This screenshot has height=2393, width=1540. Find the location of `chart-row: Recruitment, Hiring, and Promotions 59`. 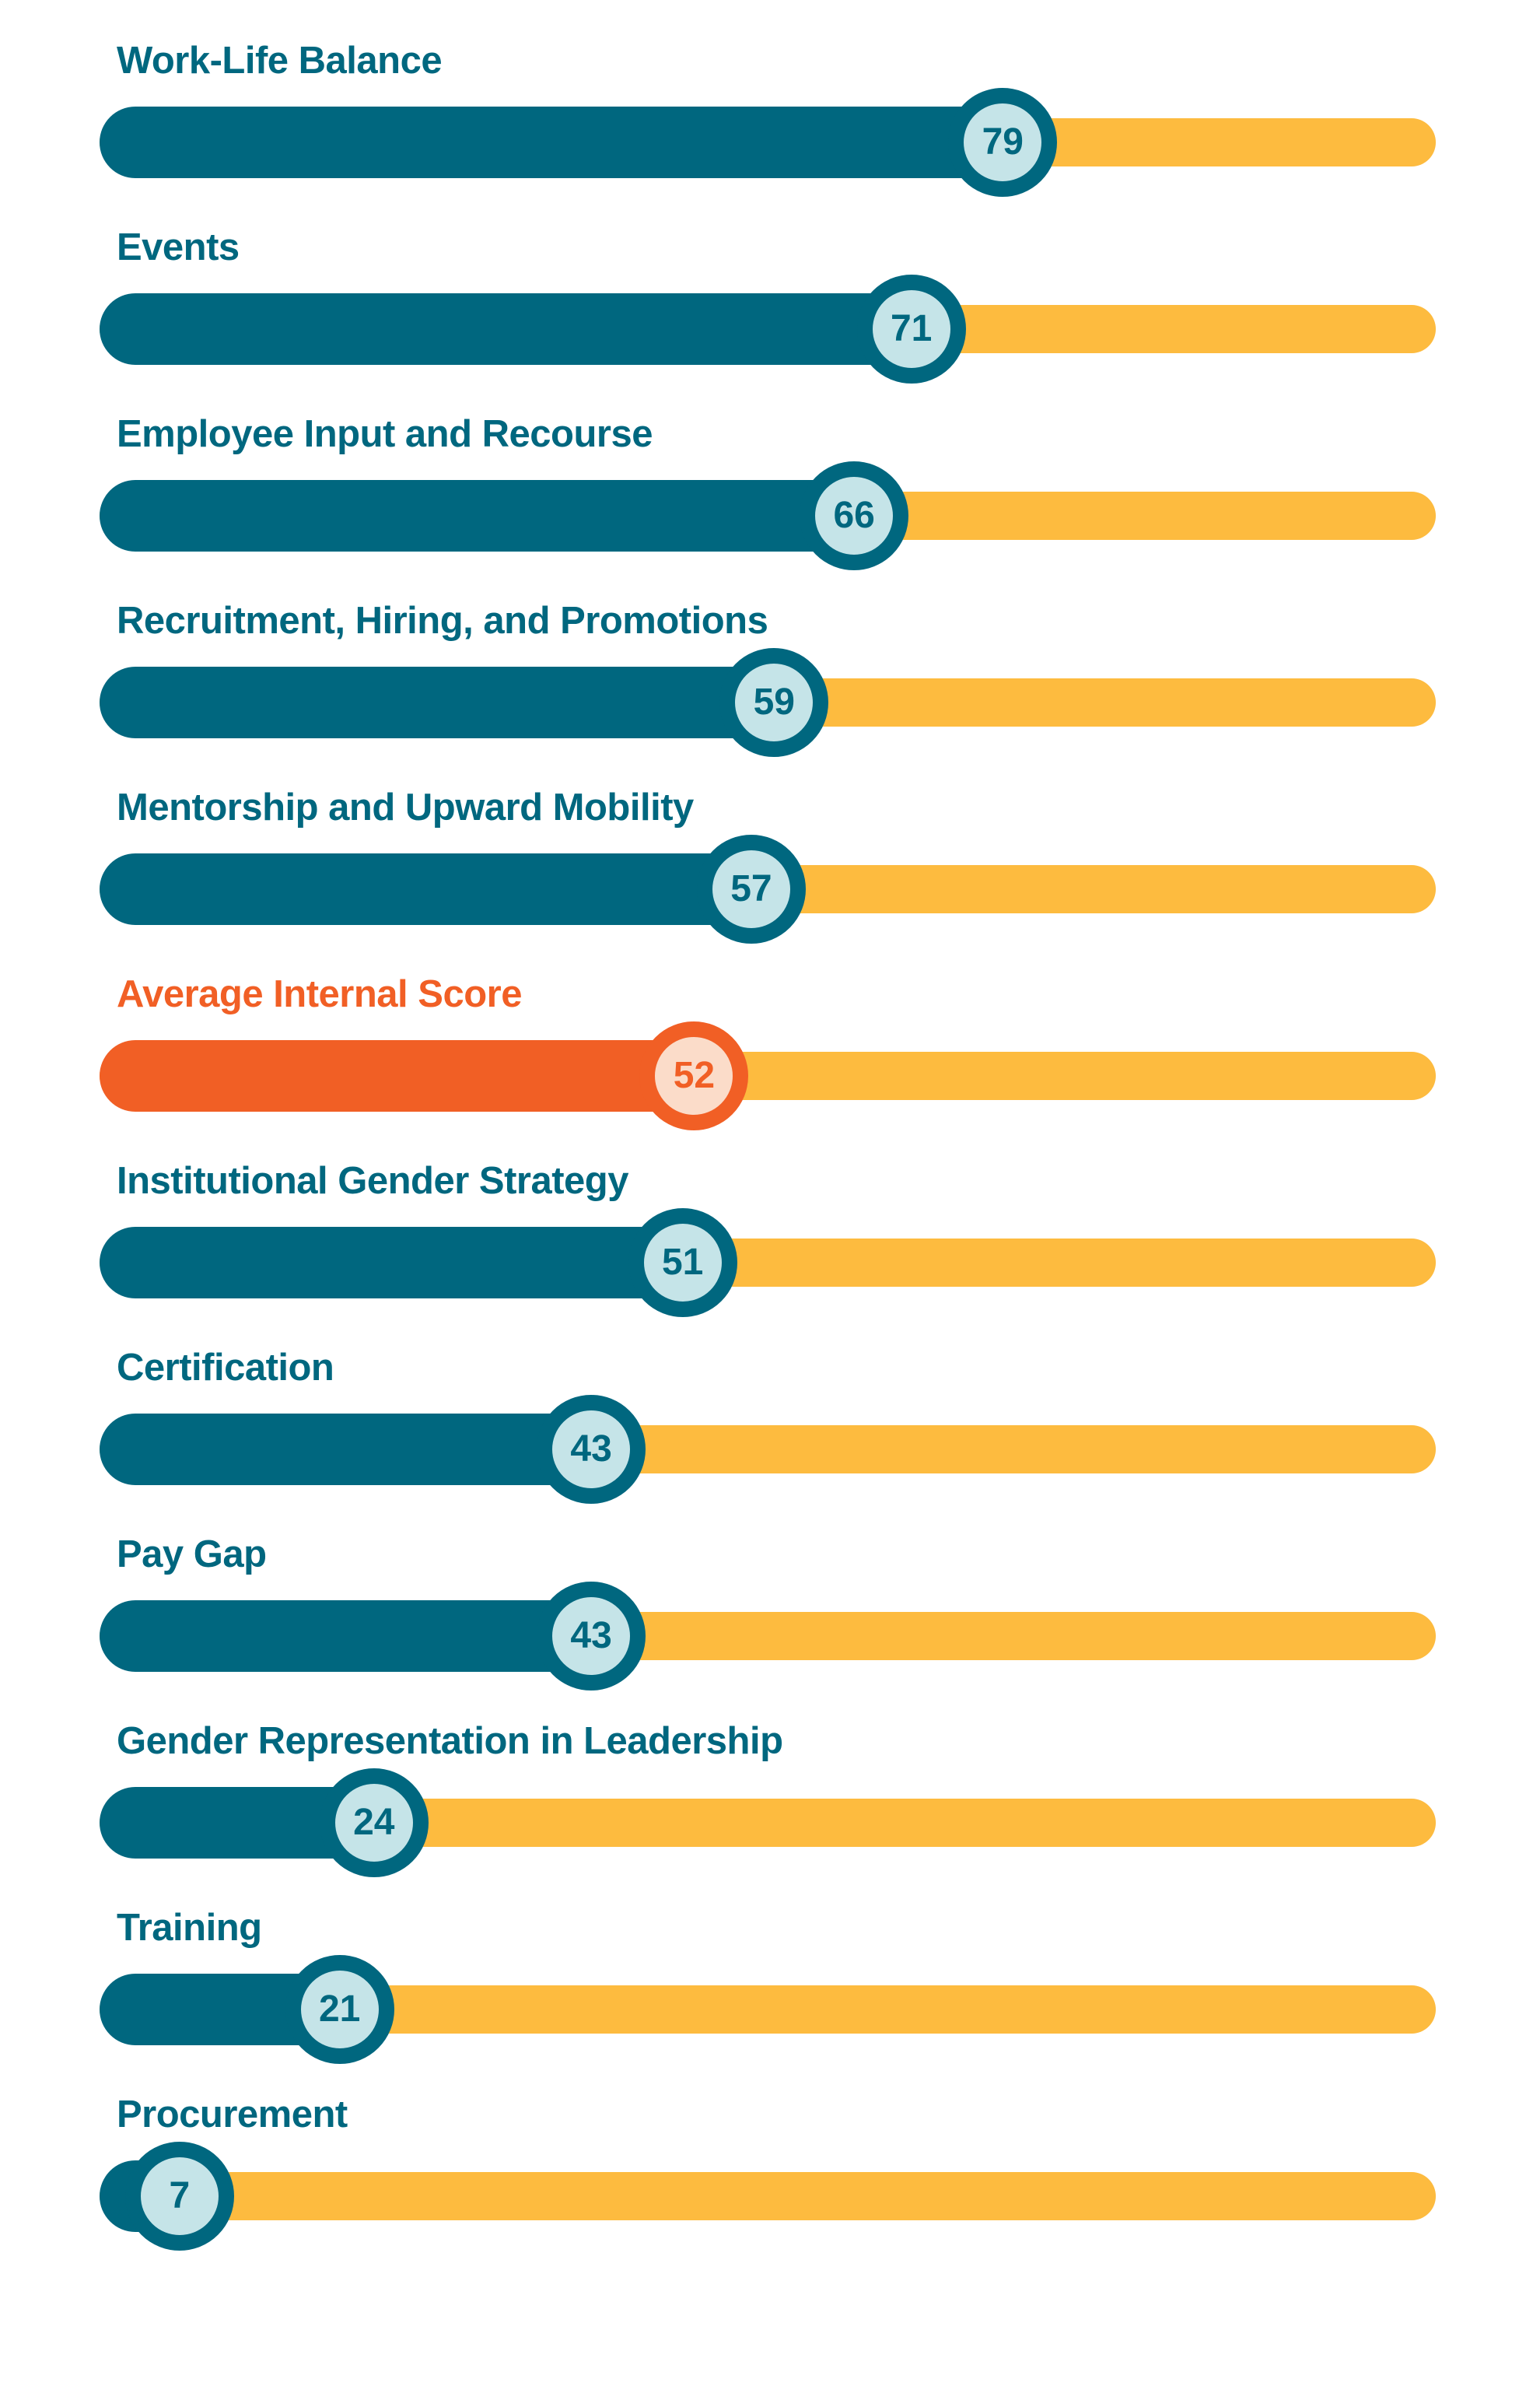

chart-row: Recruitment, Hiring, and Promotions 59 is located at coordinates (770, 669).